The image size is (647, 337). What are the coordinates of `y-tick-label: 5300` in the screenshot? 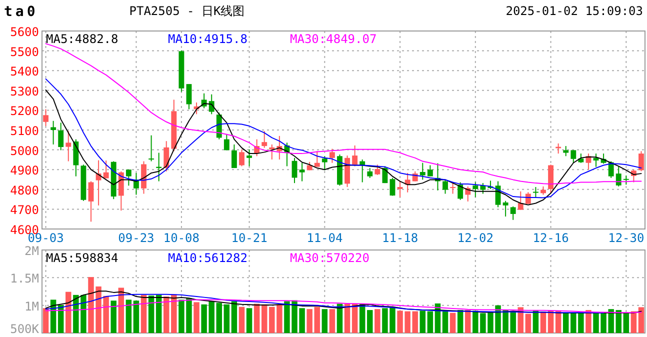 It's located at (24, 91).